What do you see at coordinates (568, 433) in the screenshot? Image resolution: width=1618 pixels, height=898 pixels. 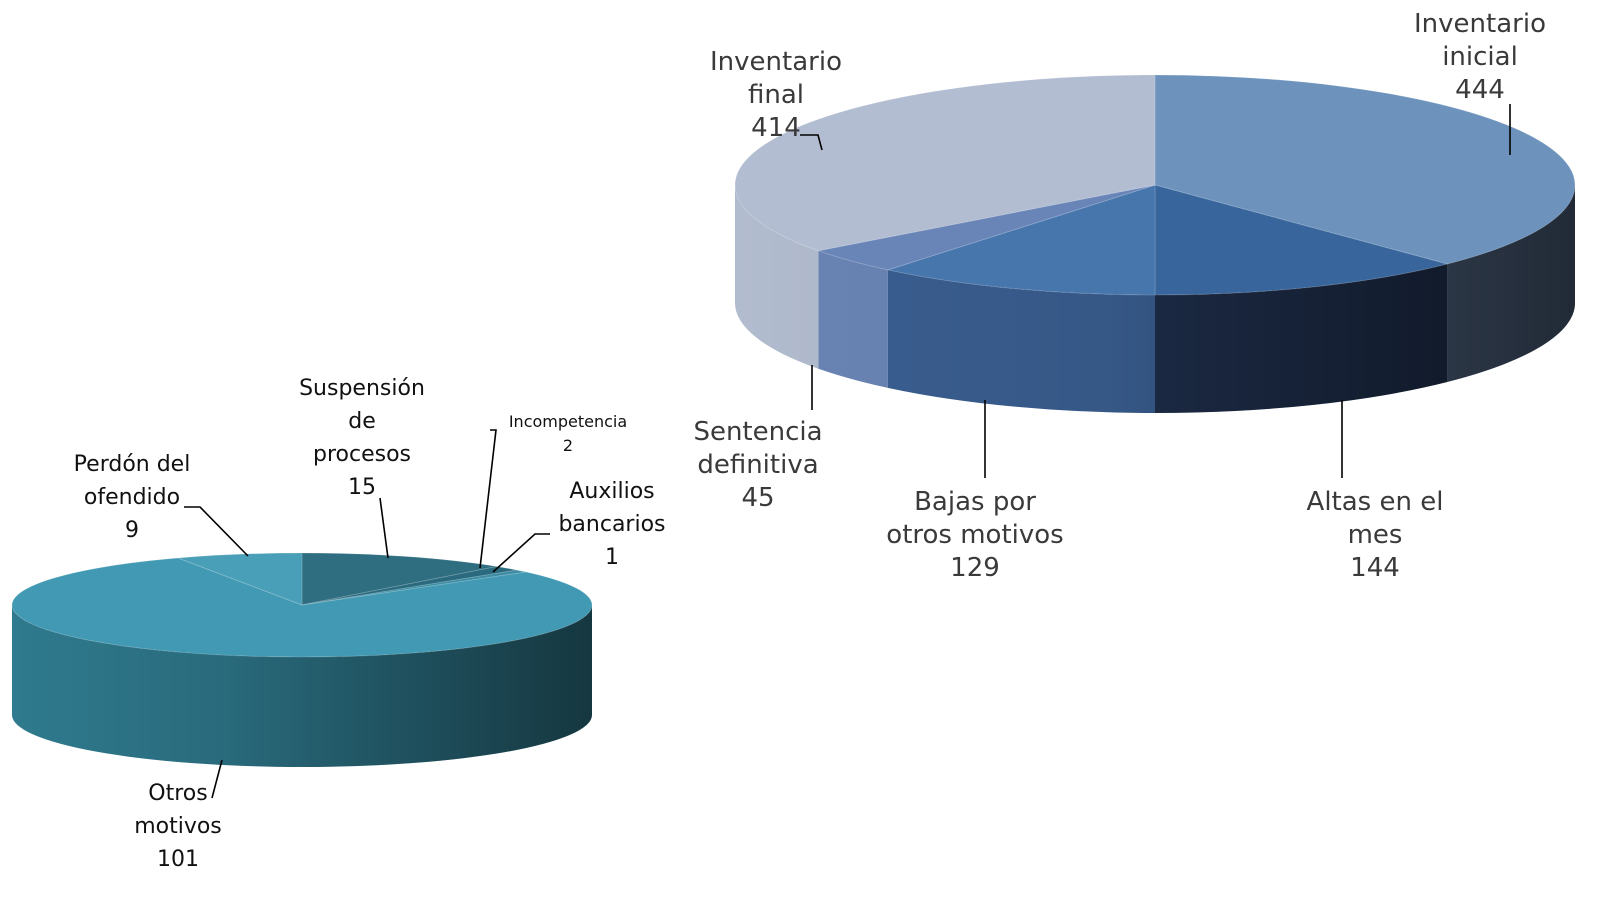 I see `otros-motivos-label-1: Incompetencia 2` at bounding box center [568, 433].